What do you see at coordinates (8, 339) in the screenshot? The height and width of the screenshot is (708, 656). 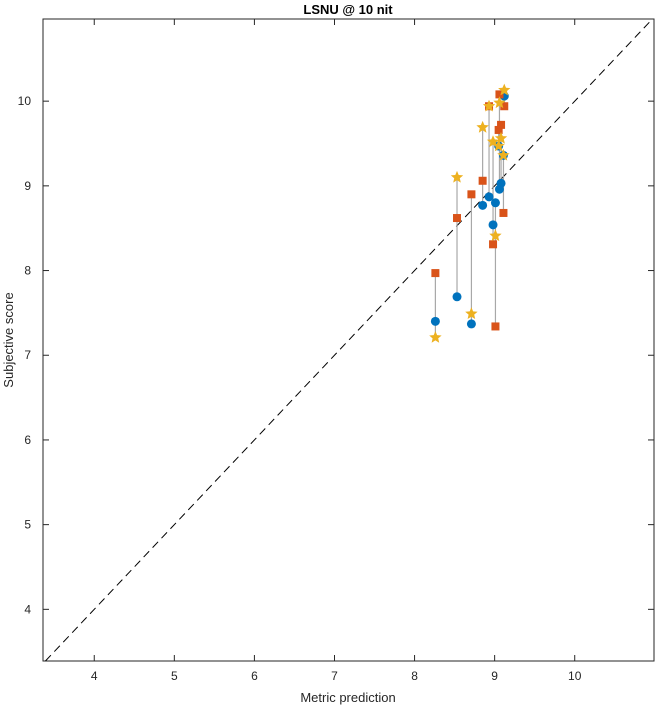 I see `y-axis-label: Subjective score` at bounding box center [8, 339].